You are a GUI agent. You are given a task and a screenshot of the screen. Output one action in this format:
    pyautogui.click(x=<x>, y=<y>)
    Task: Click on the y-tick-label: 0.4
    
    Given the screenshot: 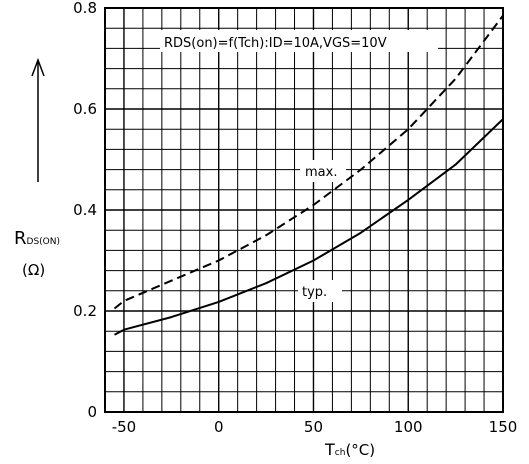 What is the action you would take?
    pyautogui.click(x=85, y=210)
    